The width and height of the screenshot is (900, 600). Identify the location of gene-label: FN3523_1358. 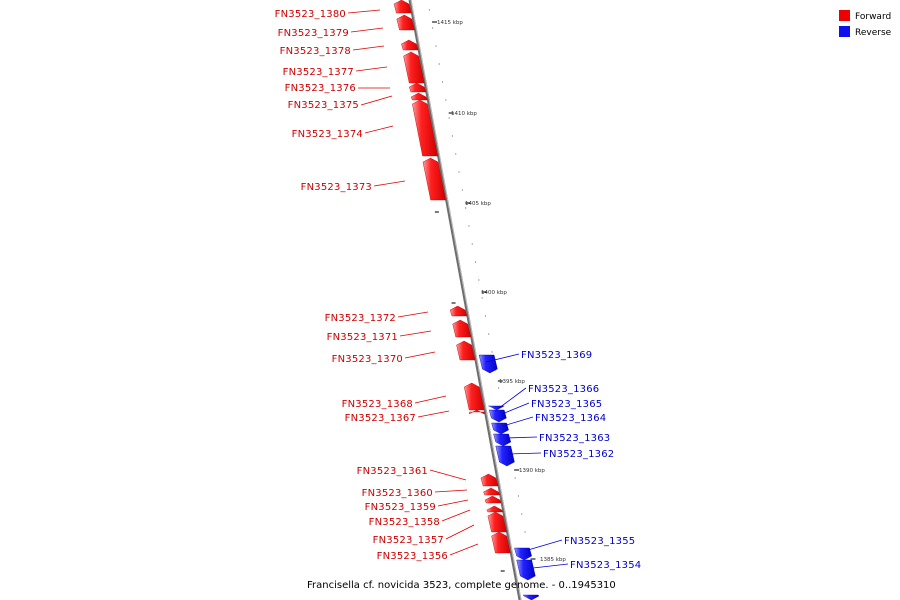
(404, 522).